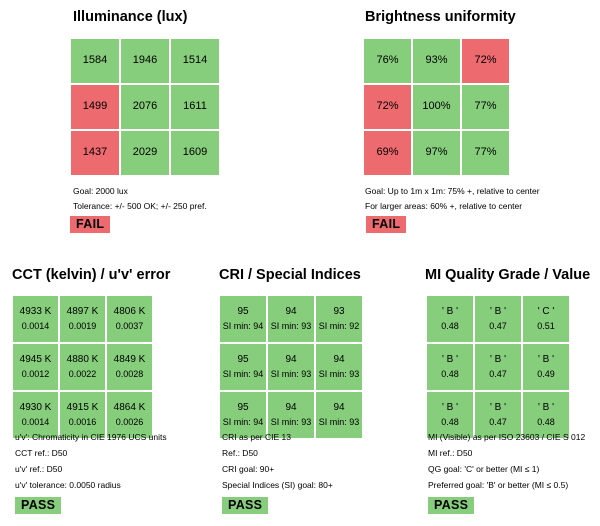 This screenshot has height=526, width=600. Describe the element at coordinates (339, 312) in the screenshot. I see `cri-value: 93` at that location.